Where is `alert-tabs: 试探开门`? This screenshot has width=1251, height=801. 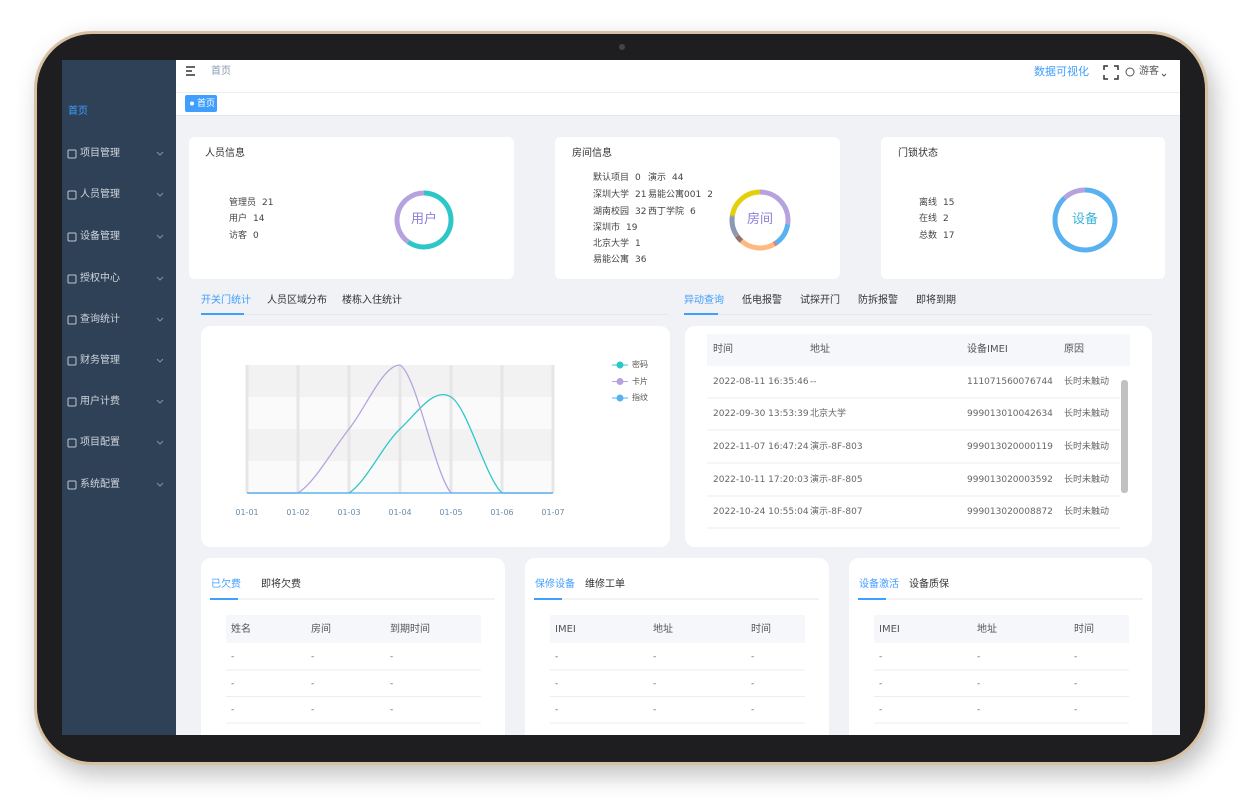
alert-tabs: 试探开门 is located at coordinates (820, 300).